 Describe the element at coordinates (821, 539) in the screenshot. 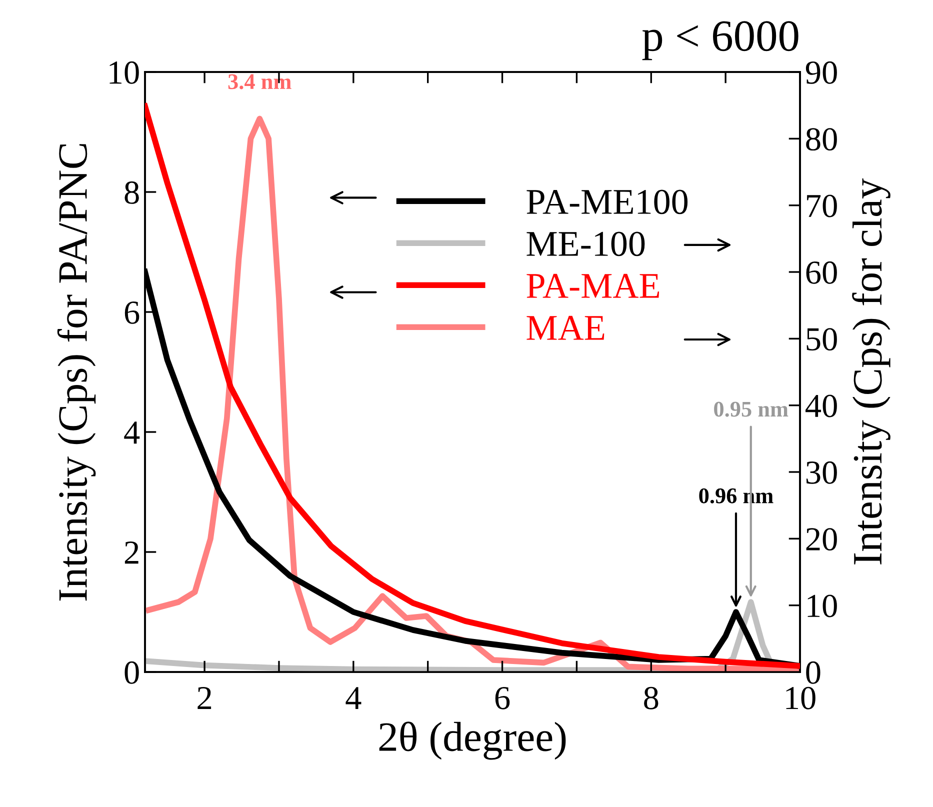

I see `y2-tick-label: 20` at that location.